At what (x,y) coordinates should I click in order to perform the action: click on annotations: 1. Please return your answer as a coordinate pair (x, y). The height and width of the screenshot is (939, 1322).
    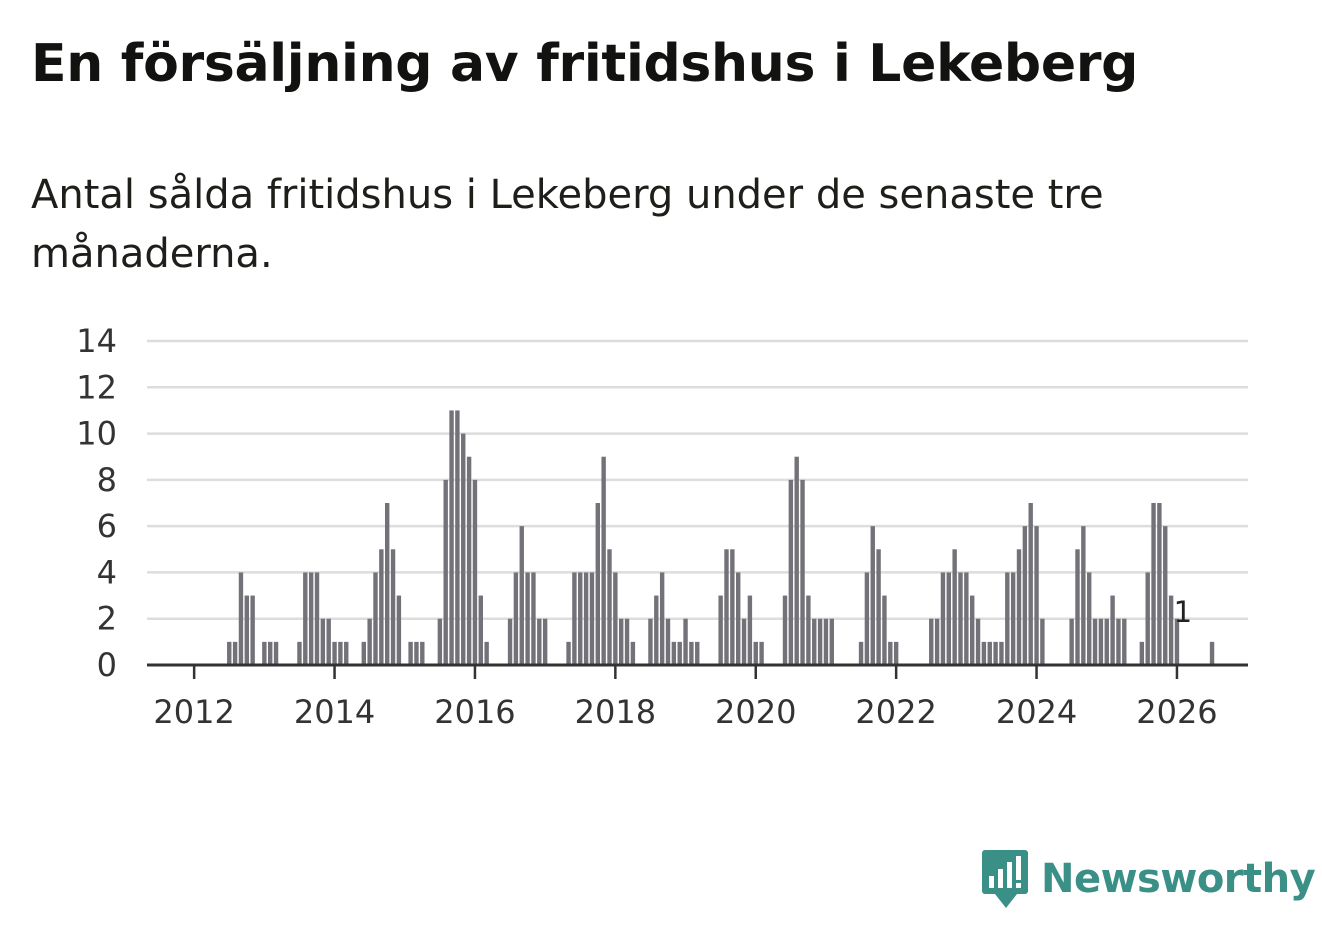
    Looking at the image, I should click on (1183, 612).